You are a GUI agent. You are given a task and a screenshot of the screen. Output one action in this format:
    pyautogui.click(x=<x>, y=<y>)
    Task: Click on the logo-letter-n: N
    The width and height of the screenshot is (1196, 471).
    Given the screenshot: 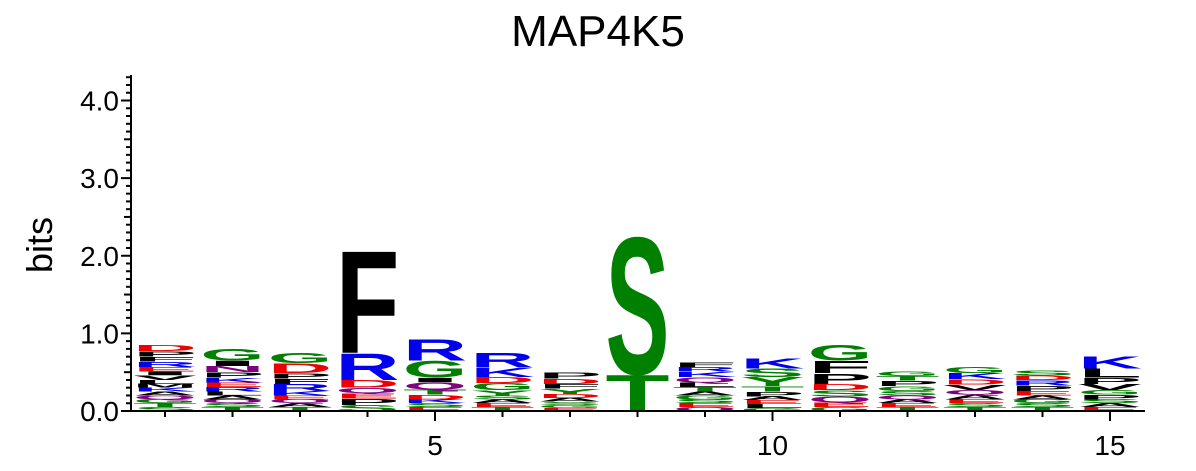 What is the action you would take?
    pyautogui.click(x=233, y=370)
    